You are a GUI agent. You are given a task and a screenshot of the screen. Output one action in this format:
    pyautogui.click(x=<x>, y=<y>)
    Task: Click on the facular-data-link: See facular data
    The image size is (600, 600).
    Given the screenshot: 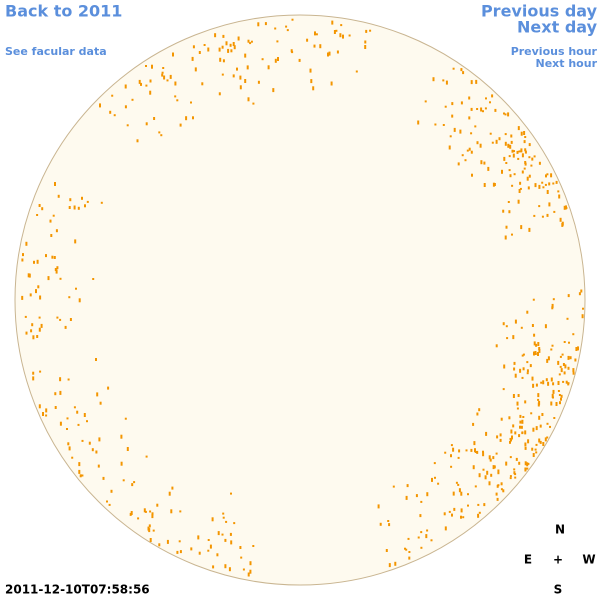 What is the action you would take?
    pyautogui.click(x=56, y=51)
    